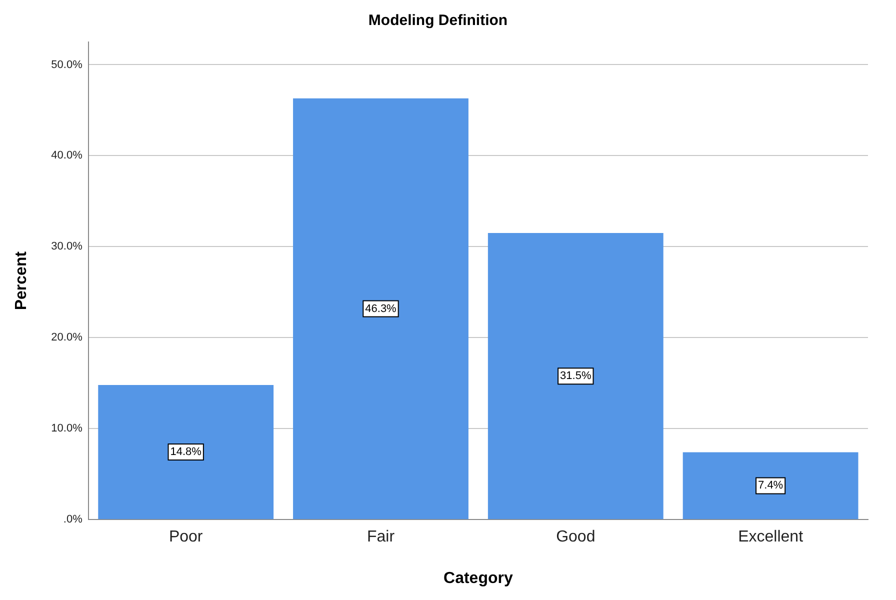 This screenshot has width=896, height=600. Describe the element at coordinates (438, 21) in the screenshot. I see `chart-title: Modeling Definition` at that location.